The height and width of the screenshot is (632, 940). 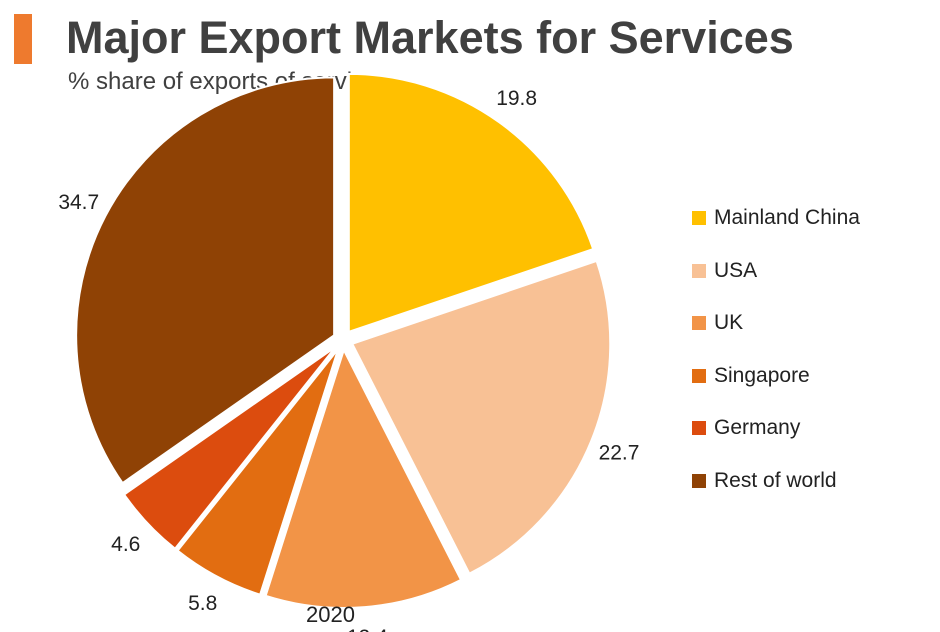 I want to click on pie-value-label: 34.7, so click(x=78, y=202).